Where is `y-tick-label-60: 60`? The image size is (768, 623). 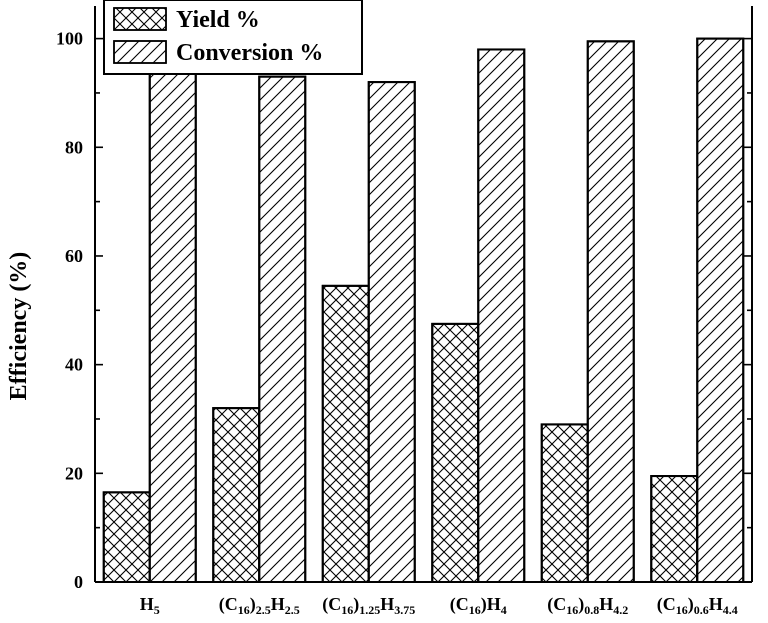 y-tick-label-60: 60 is located at coordinates (74, 256).